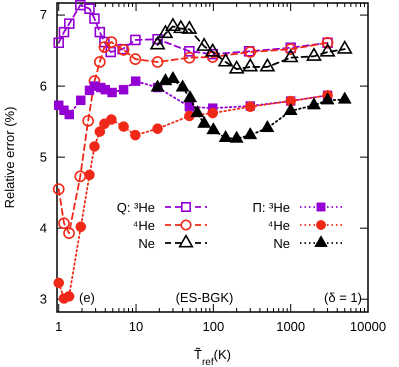 The image size is (399, 367). I want to click on x-tick-label: 10000, so click(368, 326).